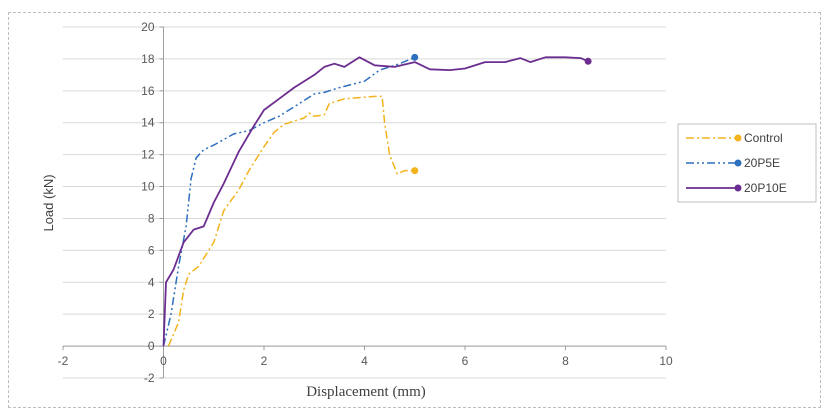  Describe the element at coordinates (148, 123) in the screenshot. I see `y-tick-label: 14` at that location.